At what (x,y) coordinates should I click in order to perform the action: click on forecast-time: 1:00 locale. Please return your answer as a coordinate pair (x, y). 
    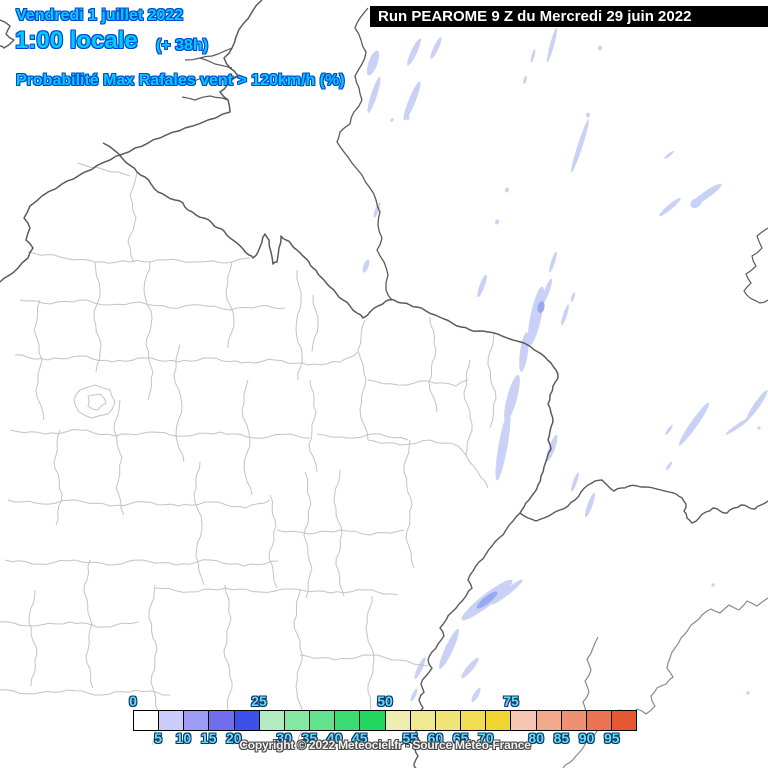
    Looking at the image, I should click on (76, 40).